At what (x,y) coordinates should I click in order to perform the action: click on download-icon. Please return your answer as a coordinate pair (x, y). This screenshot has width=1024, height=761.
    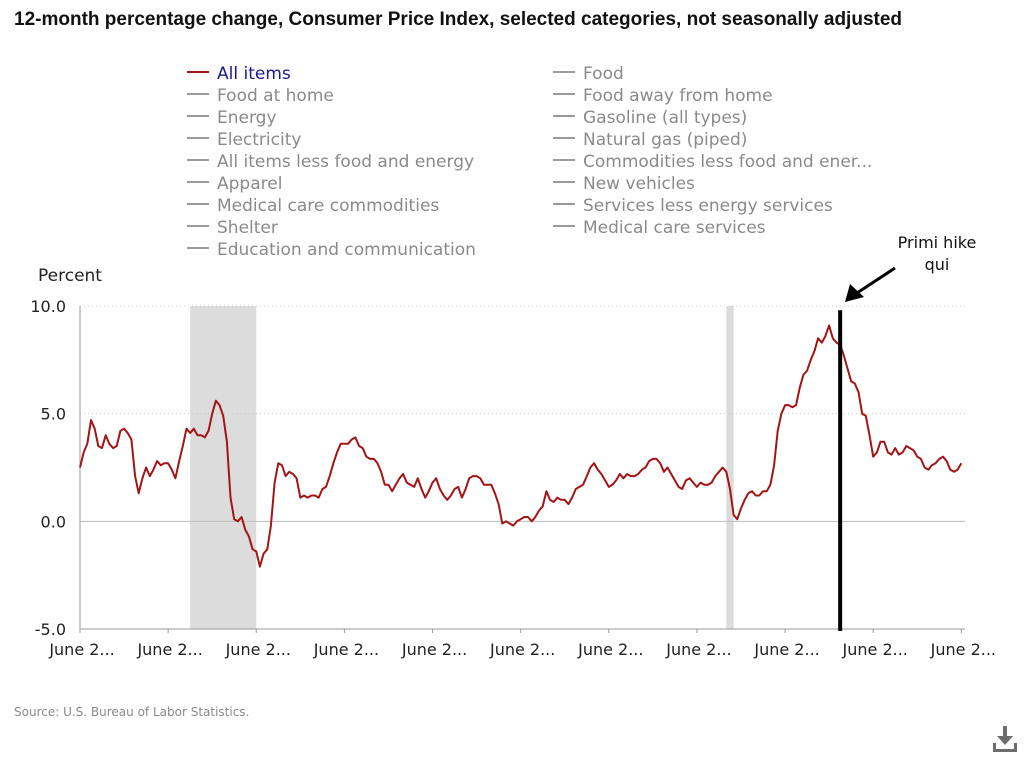
    Looking at the image, I should click on (1005, 739).